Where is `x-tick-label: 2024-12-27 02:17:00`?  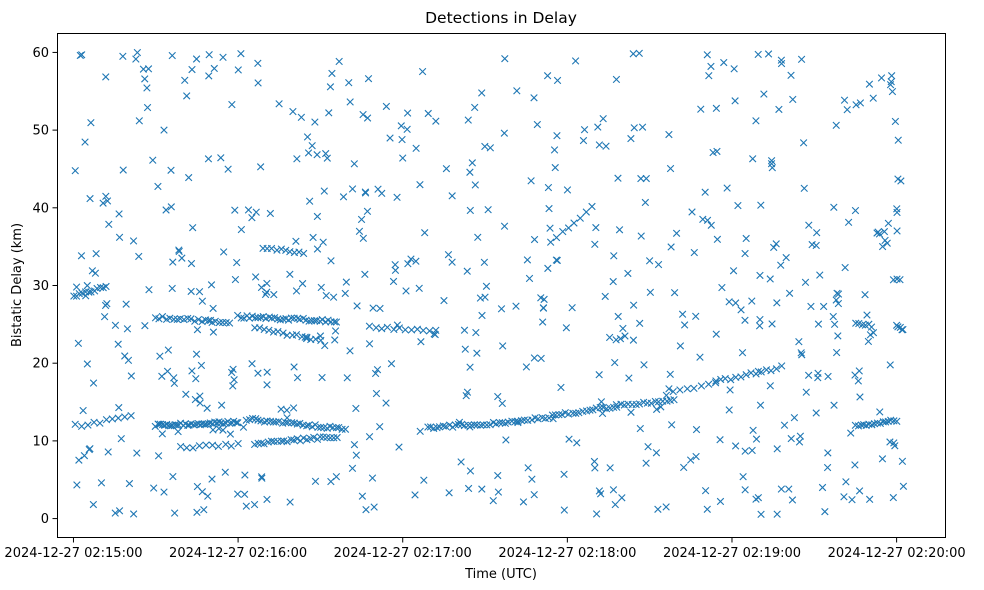 x-tick-label: 2024-12-27 02:17:00 is located at coordinates (403, 553).